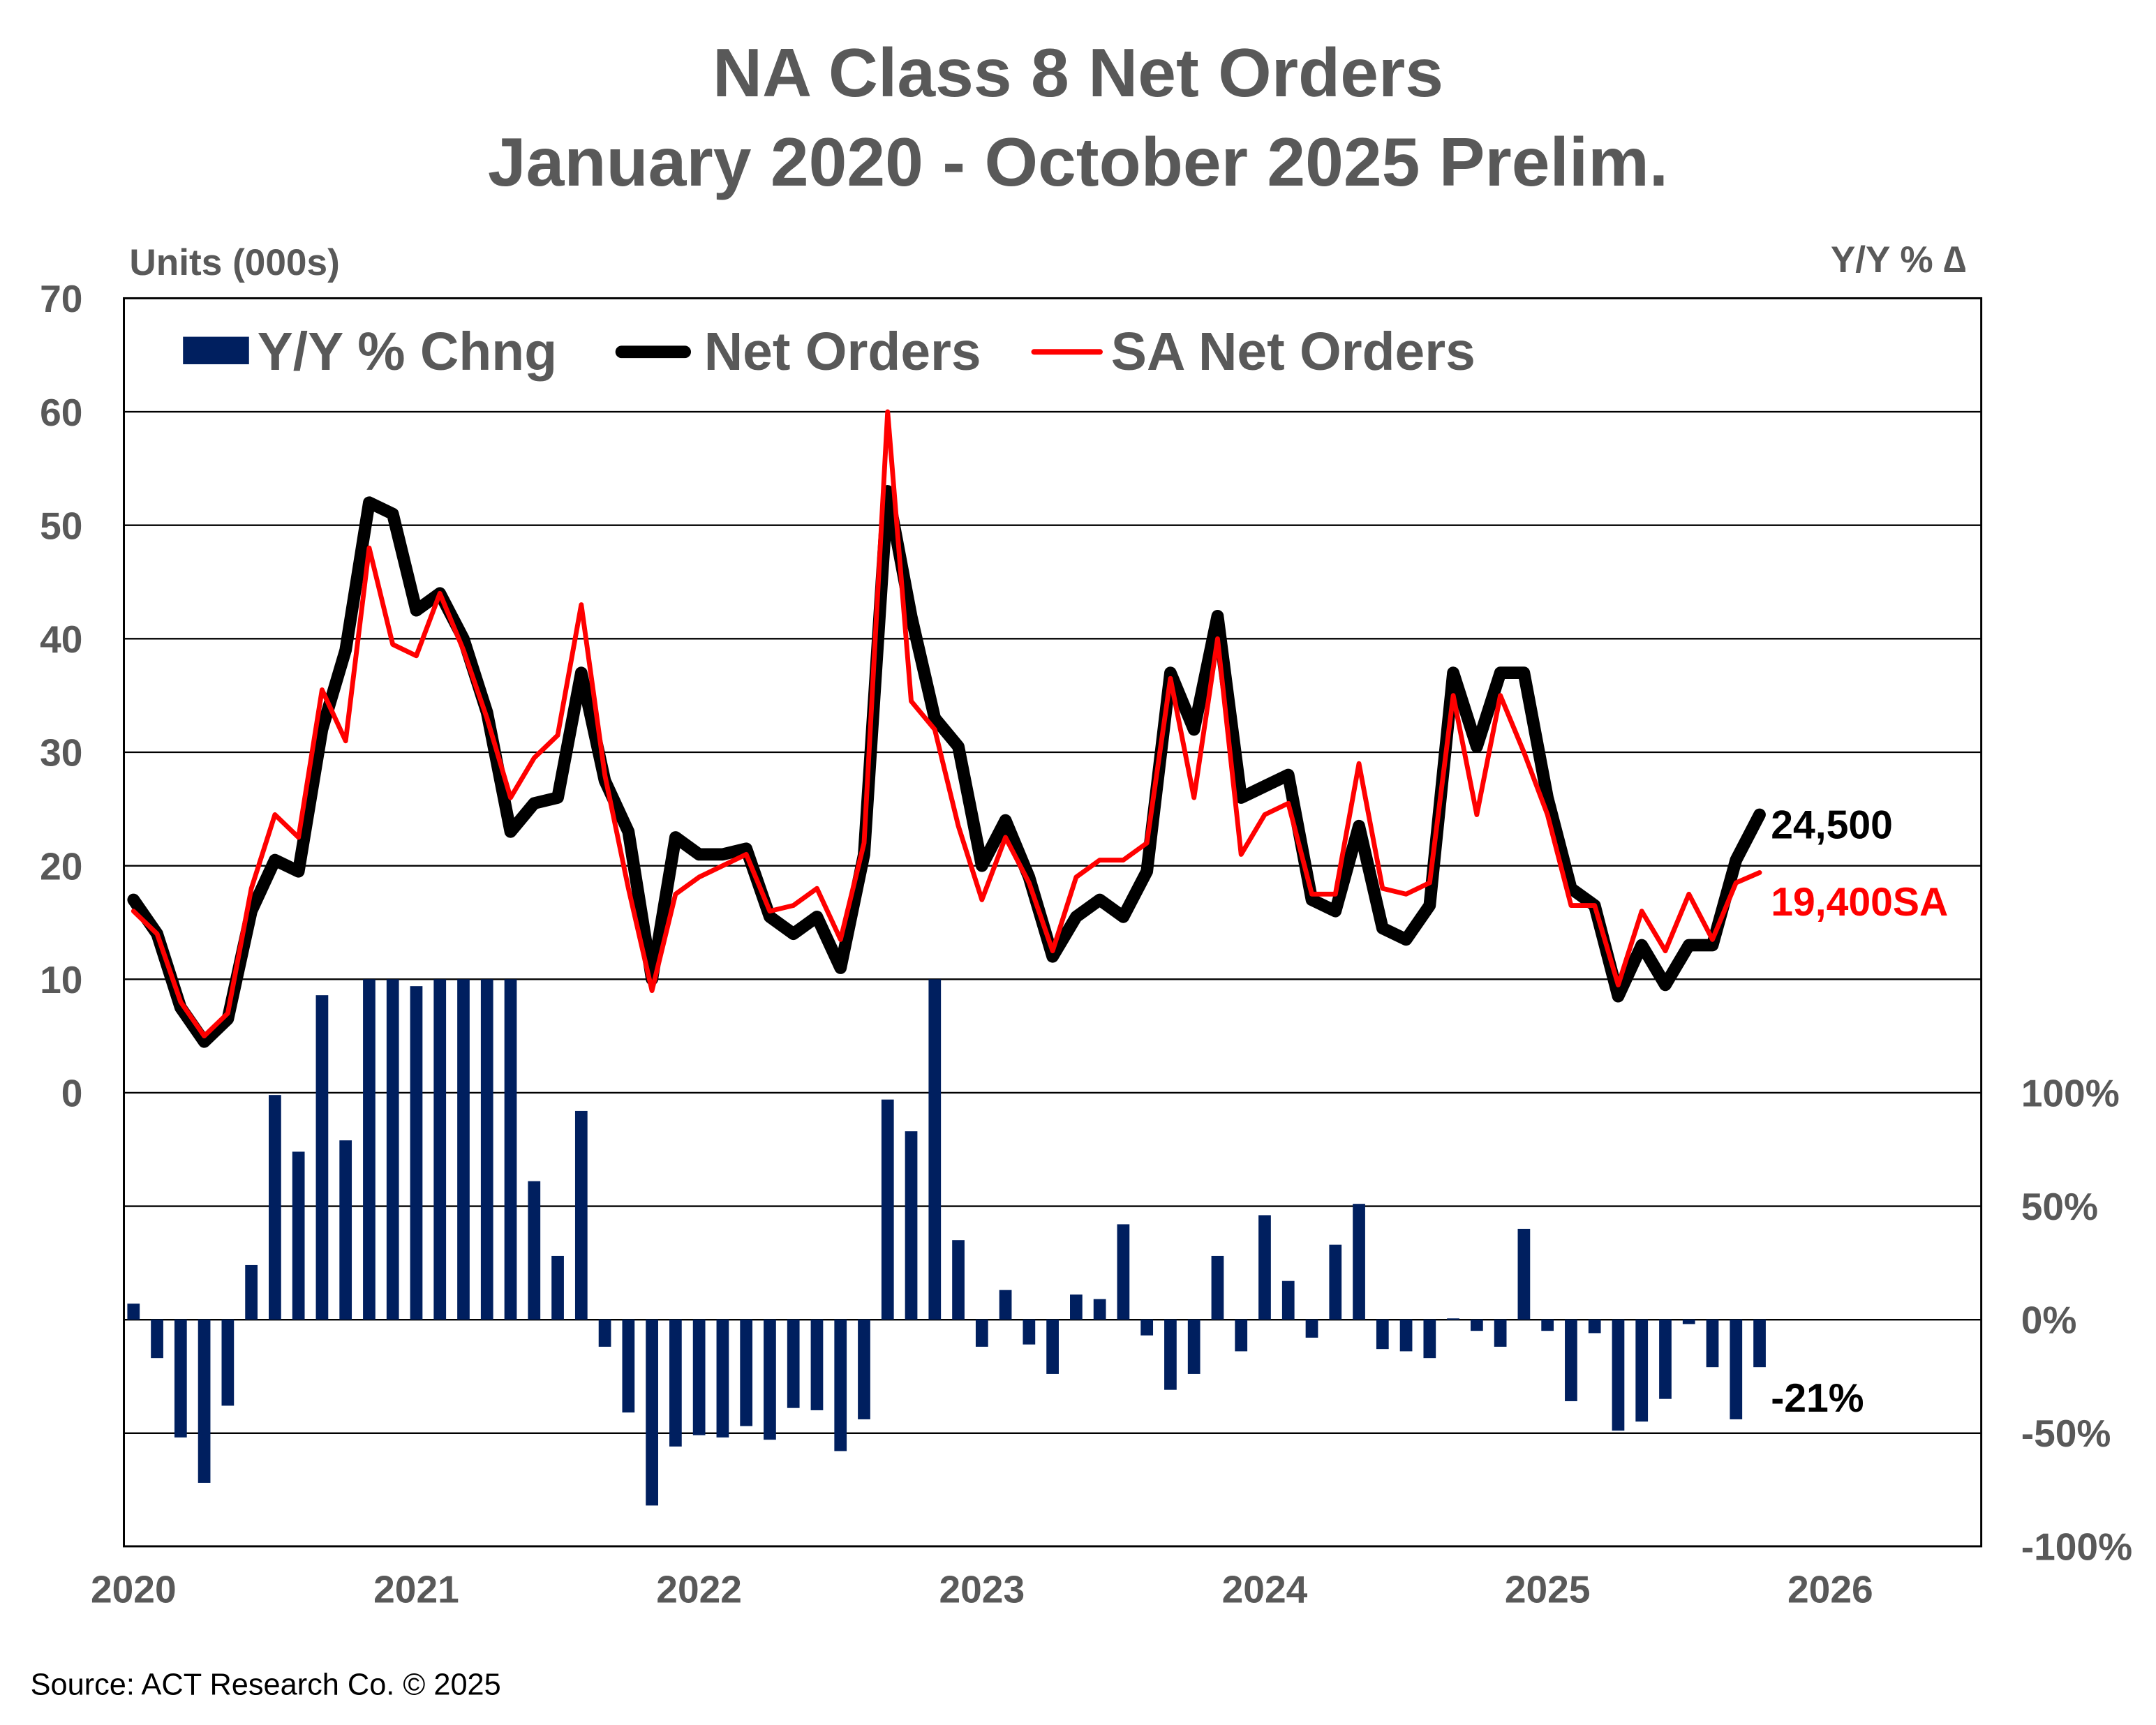 The image size is (2156, 1725). What do you see at coordinates (2059, 1206) in the screenshot?
I see `right-tick-label: 50%` at bounding box center [2059, 1206].